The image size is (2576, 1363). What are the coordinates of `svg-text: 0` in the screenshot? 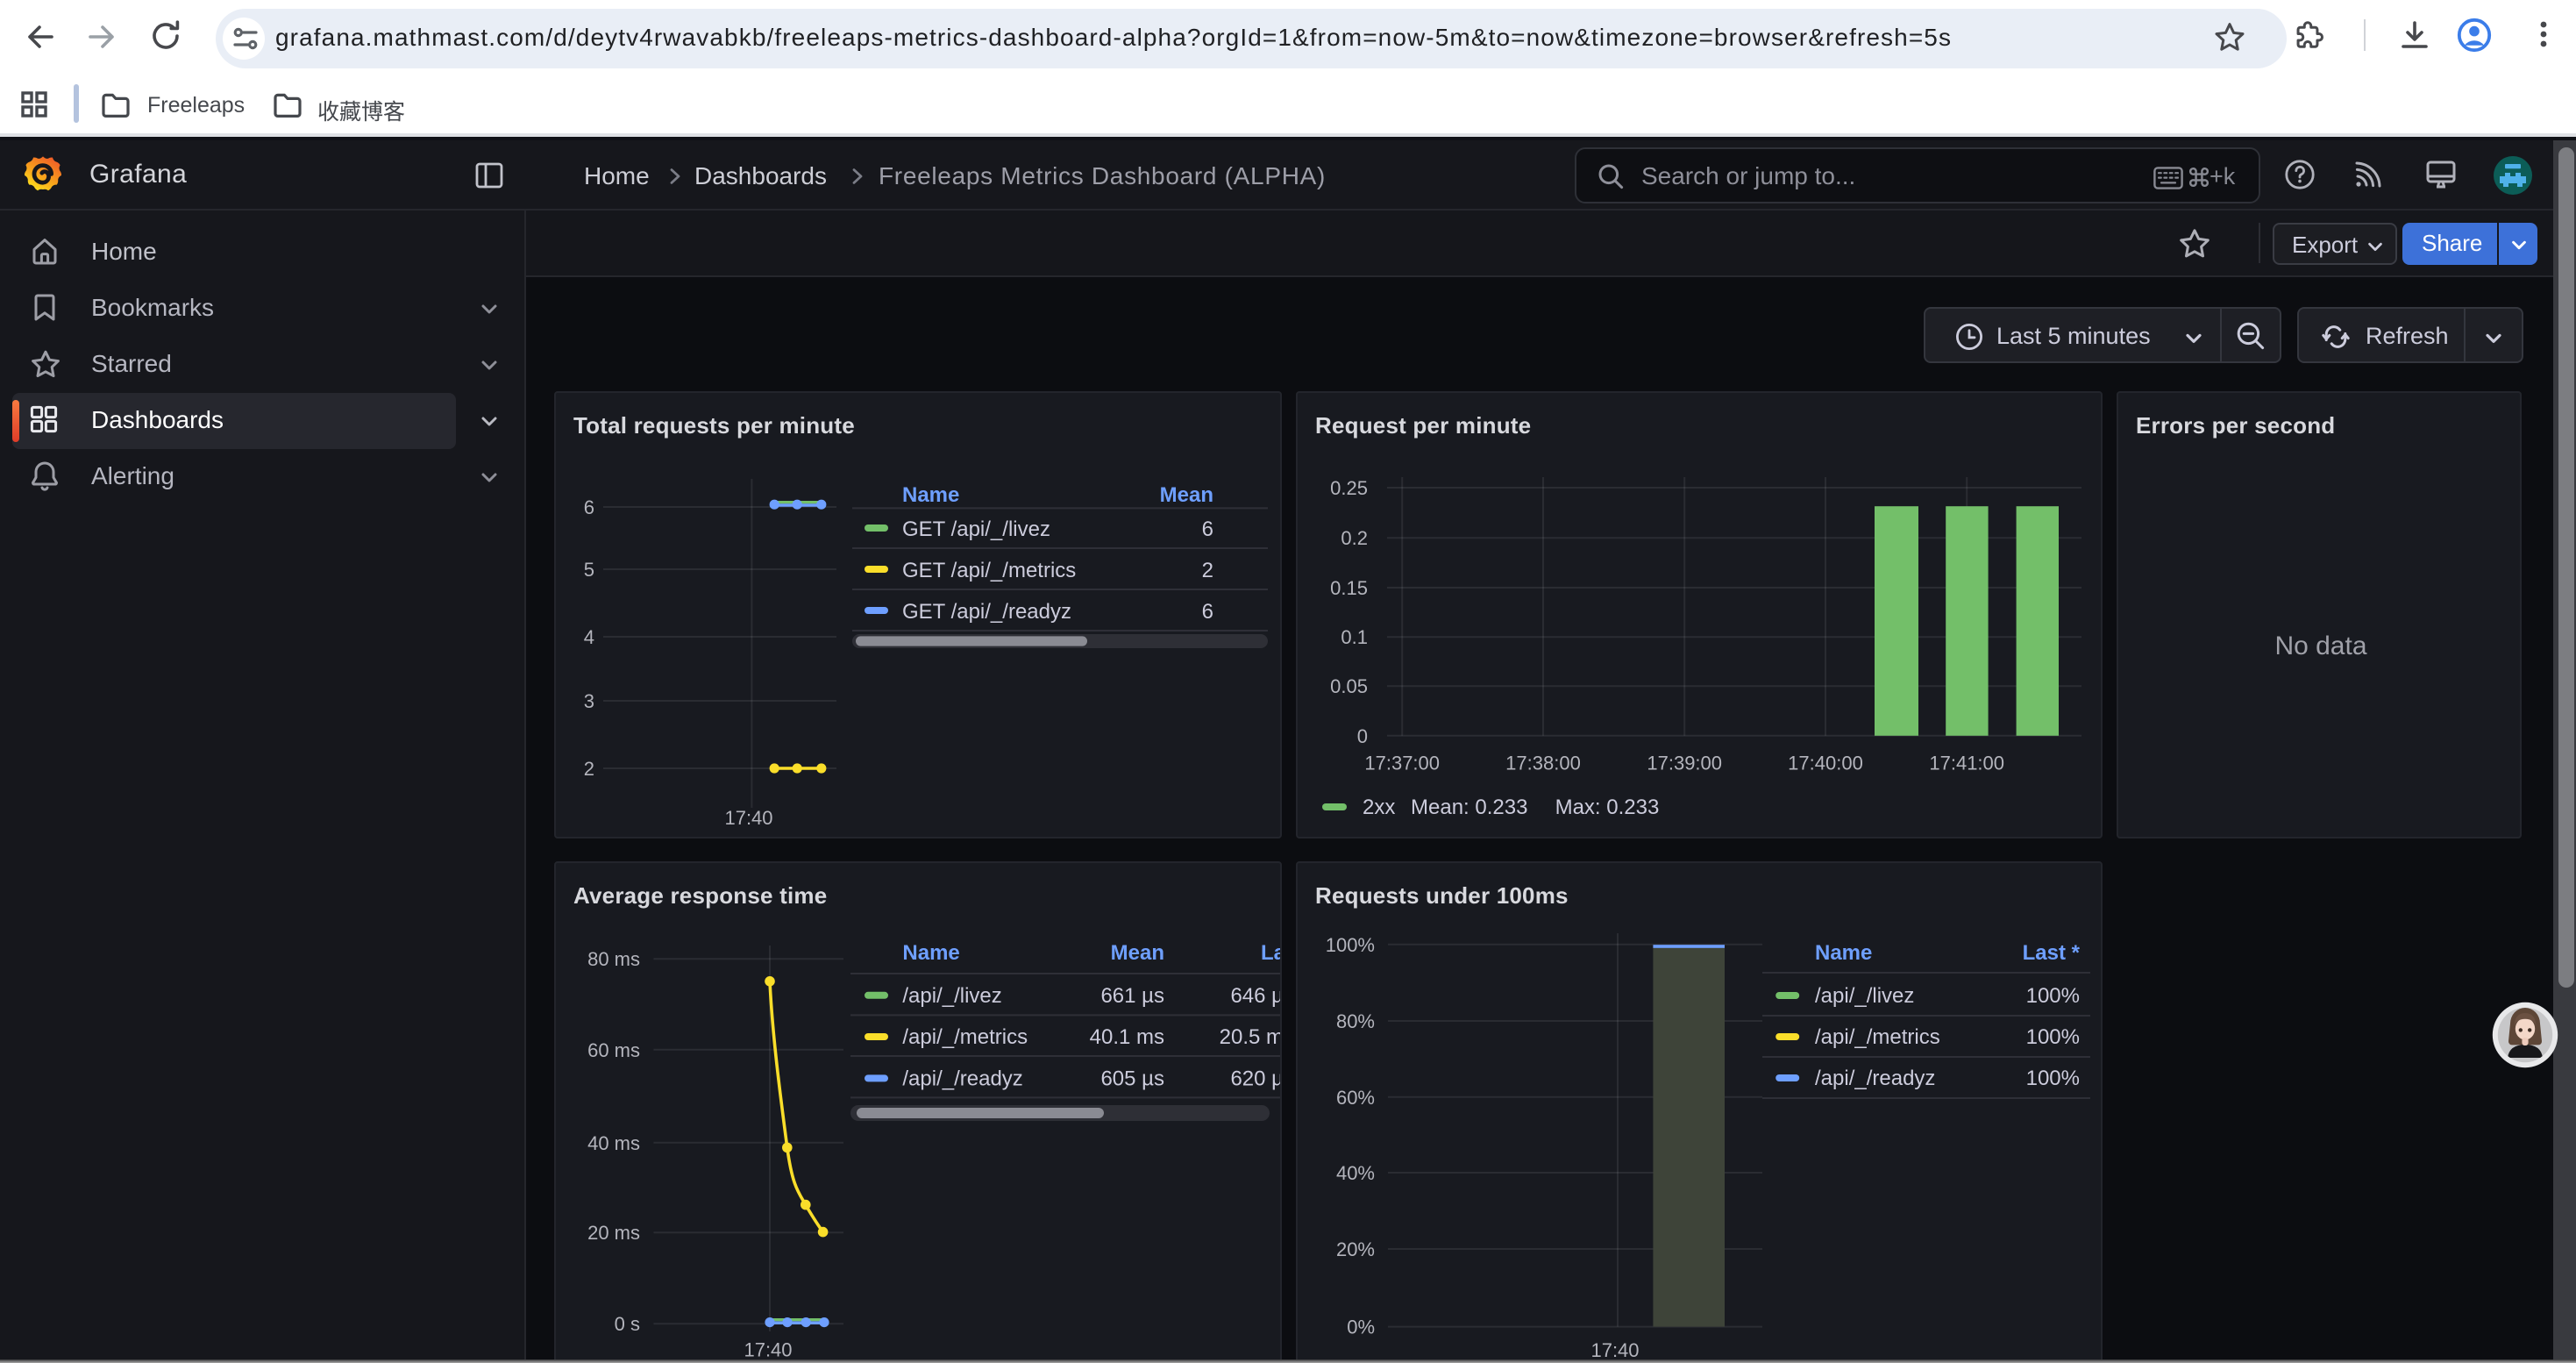 It's located at (1362, 736).